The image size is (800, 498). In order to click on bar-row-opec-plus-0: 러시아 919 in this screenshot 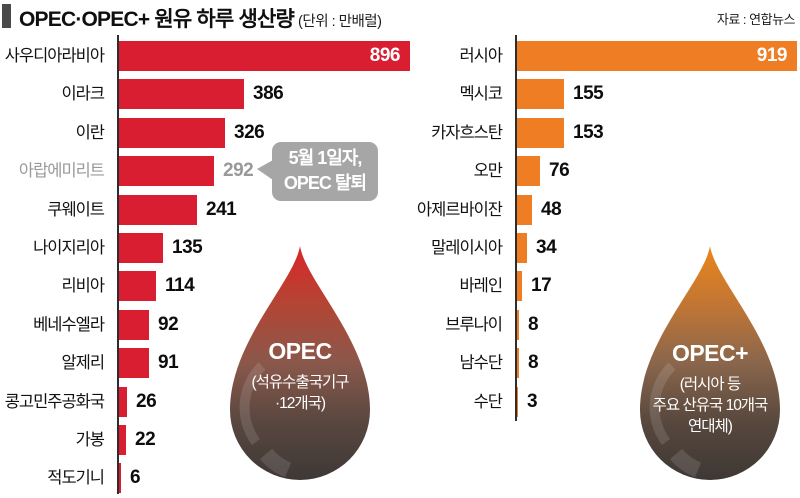, I will do `click(599, 56)`.